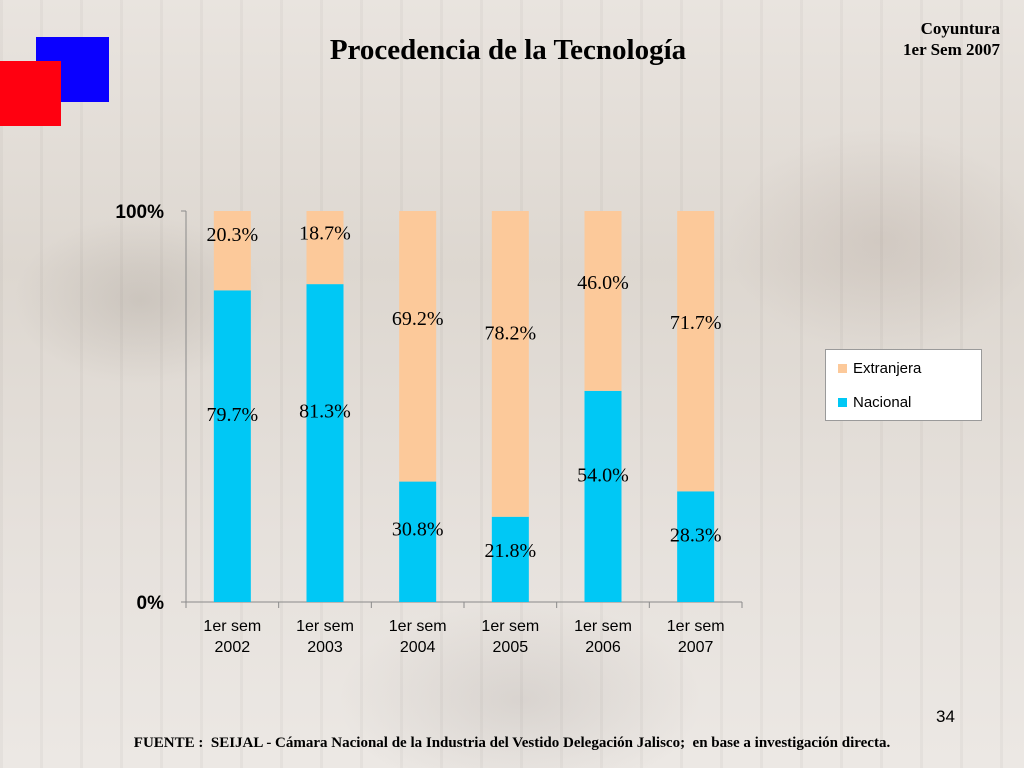  I want to click on data-label-nacional: 21.8%, so click(510, 551).